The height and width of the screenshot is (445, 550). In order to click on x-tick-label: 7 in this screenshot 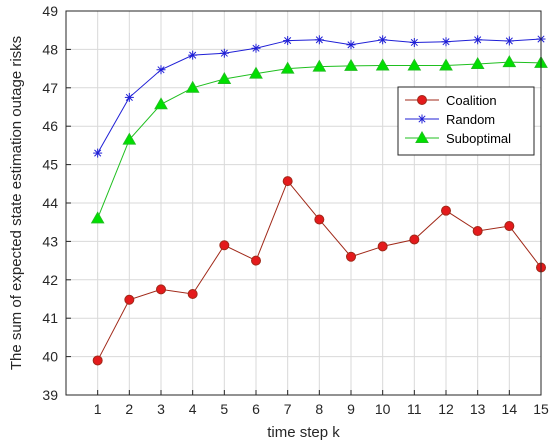, I will do `click(288, 409)`.